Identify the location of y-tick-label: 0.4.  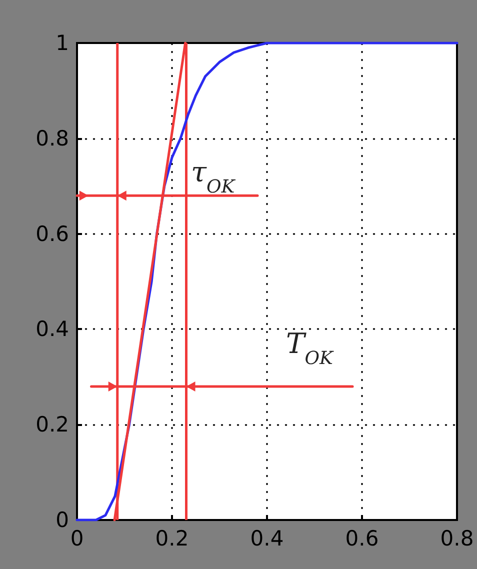
(52, 329).